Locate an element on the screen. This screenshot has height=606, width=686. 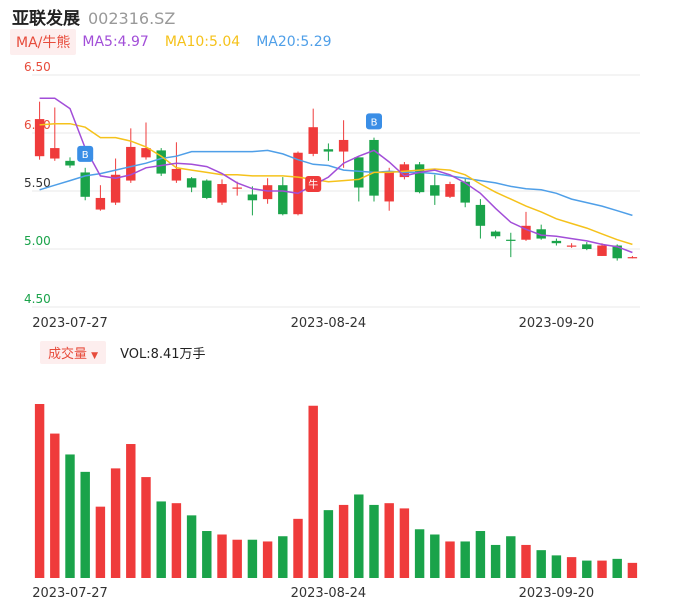
ma20-line is located at coordinates (336, 183).